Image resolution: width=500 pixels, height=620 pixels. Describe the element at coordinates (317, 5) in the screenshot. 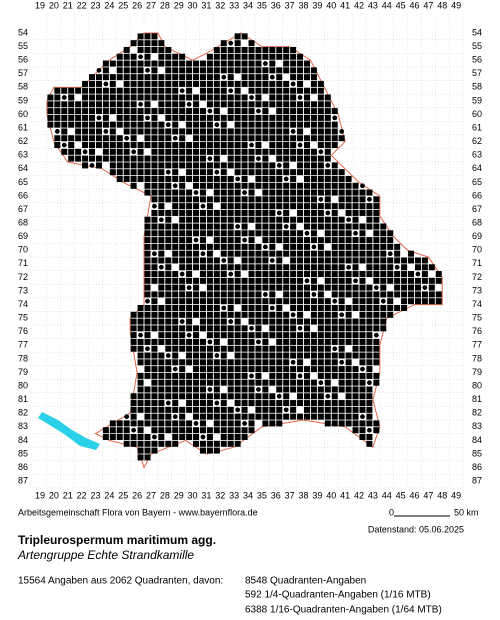

I see `column-label: 39` at that location.